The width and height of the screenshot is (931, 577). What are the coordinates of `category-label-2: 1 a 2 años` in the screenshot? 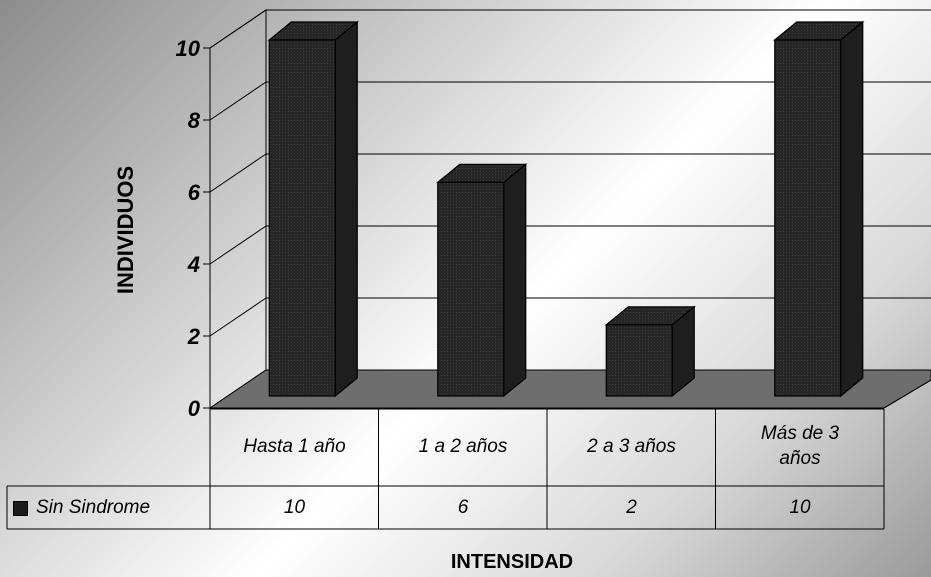 It's located at (463, 446).